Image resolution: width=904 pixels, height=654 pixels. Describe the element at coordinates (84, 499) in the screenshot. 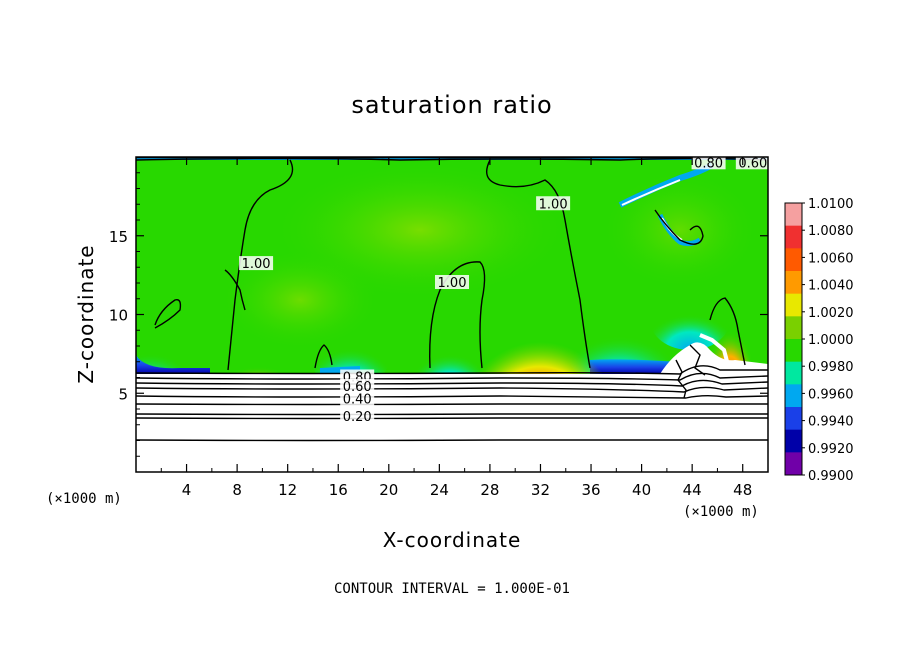

I see `x-axis-unit-left: (×1000 m)` at that location.